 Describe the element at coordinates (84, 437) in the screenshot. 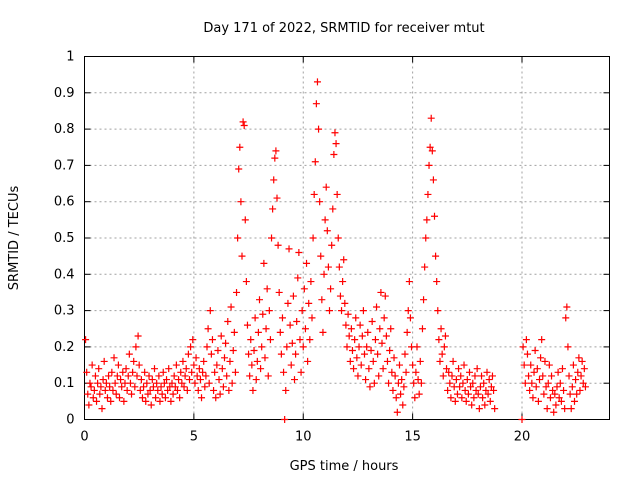

I see `x-tick-label: 0` at that location.